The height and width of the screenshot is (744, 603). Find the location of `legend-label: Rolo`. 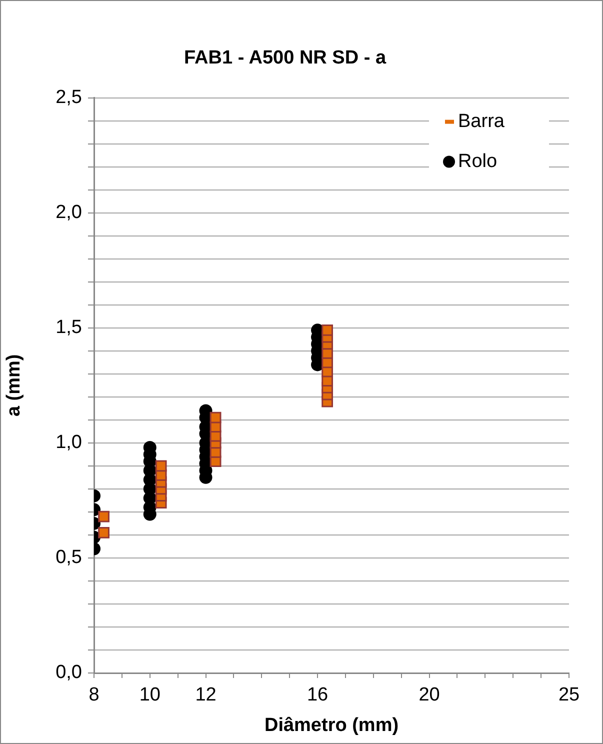

legend-label: Rolo is located at coordinates (478, 161).